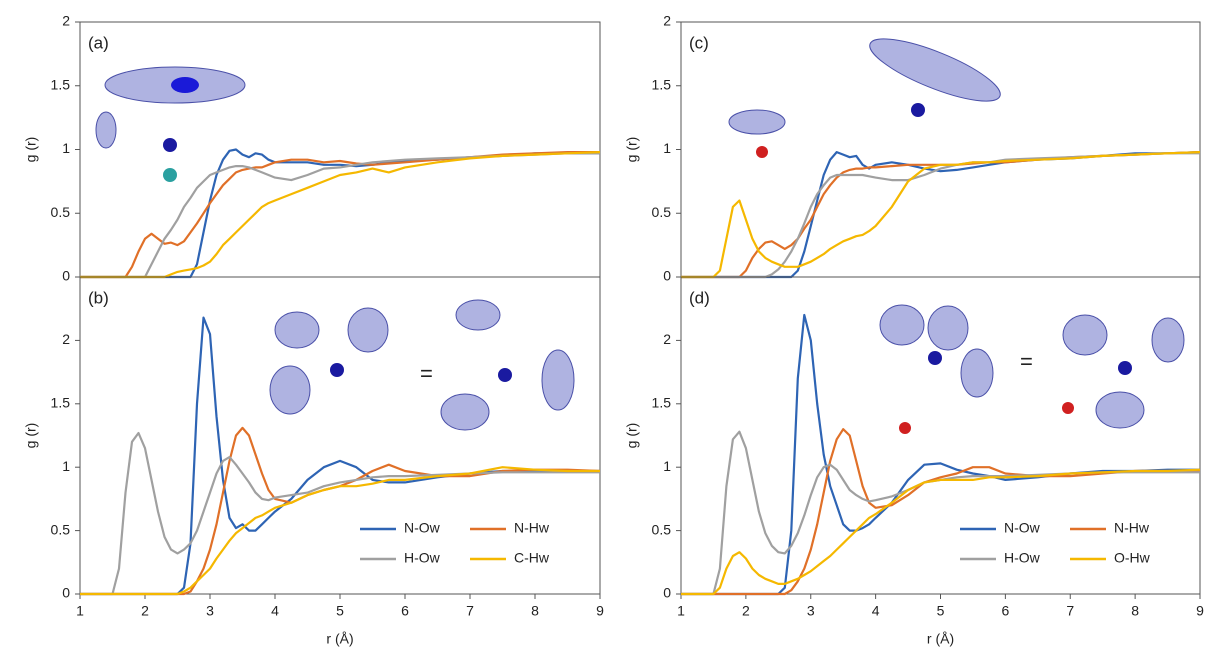 The height and width of the screenshot is (659, 1206). What do you see at coordinates (532, 558) in the screenshot?
I see `legend-label: C-Hw` at bounding box center [532, 558].